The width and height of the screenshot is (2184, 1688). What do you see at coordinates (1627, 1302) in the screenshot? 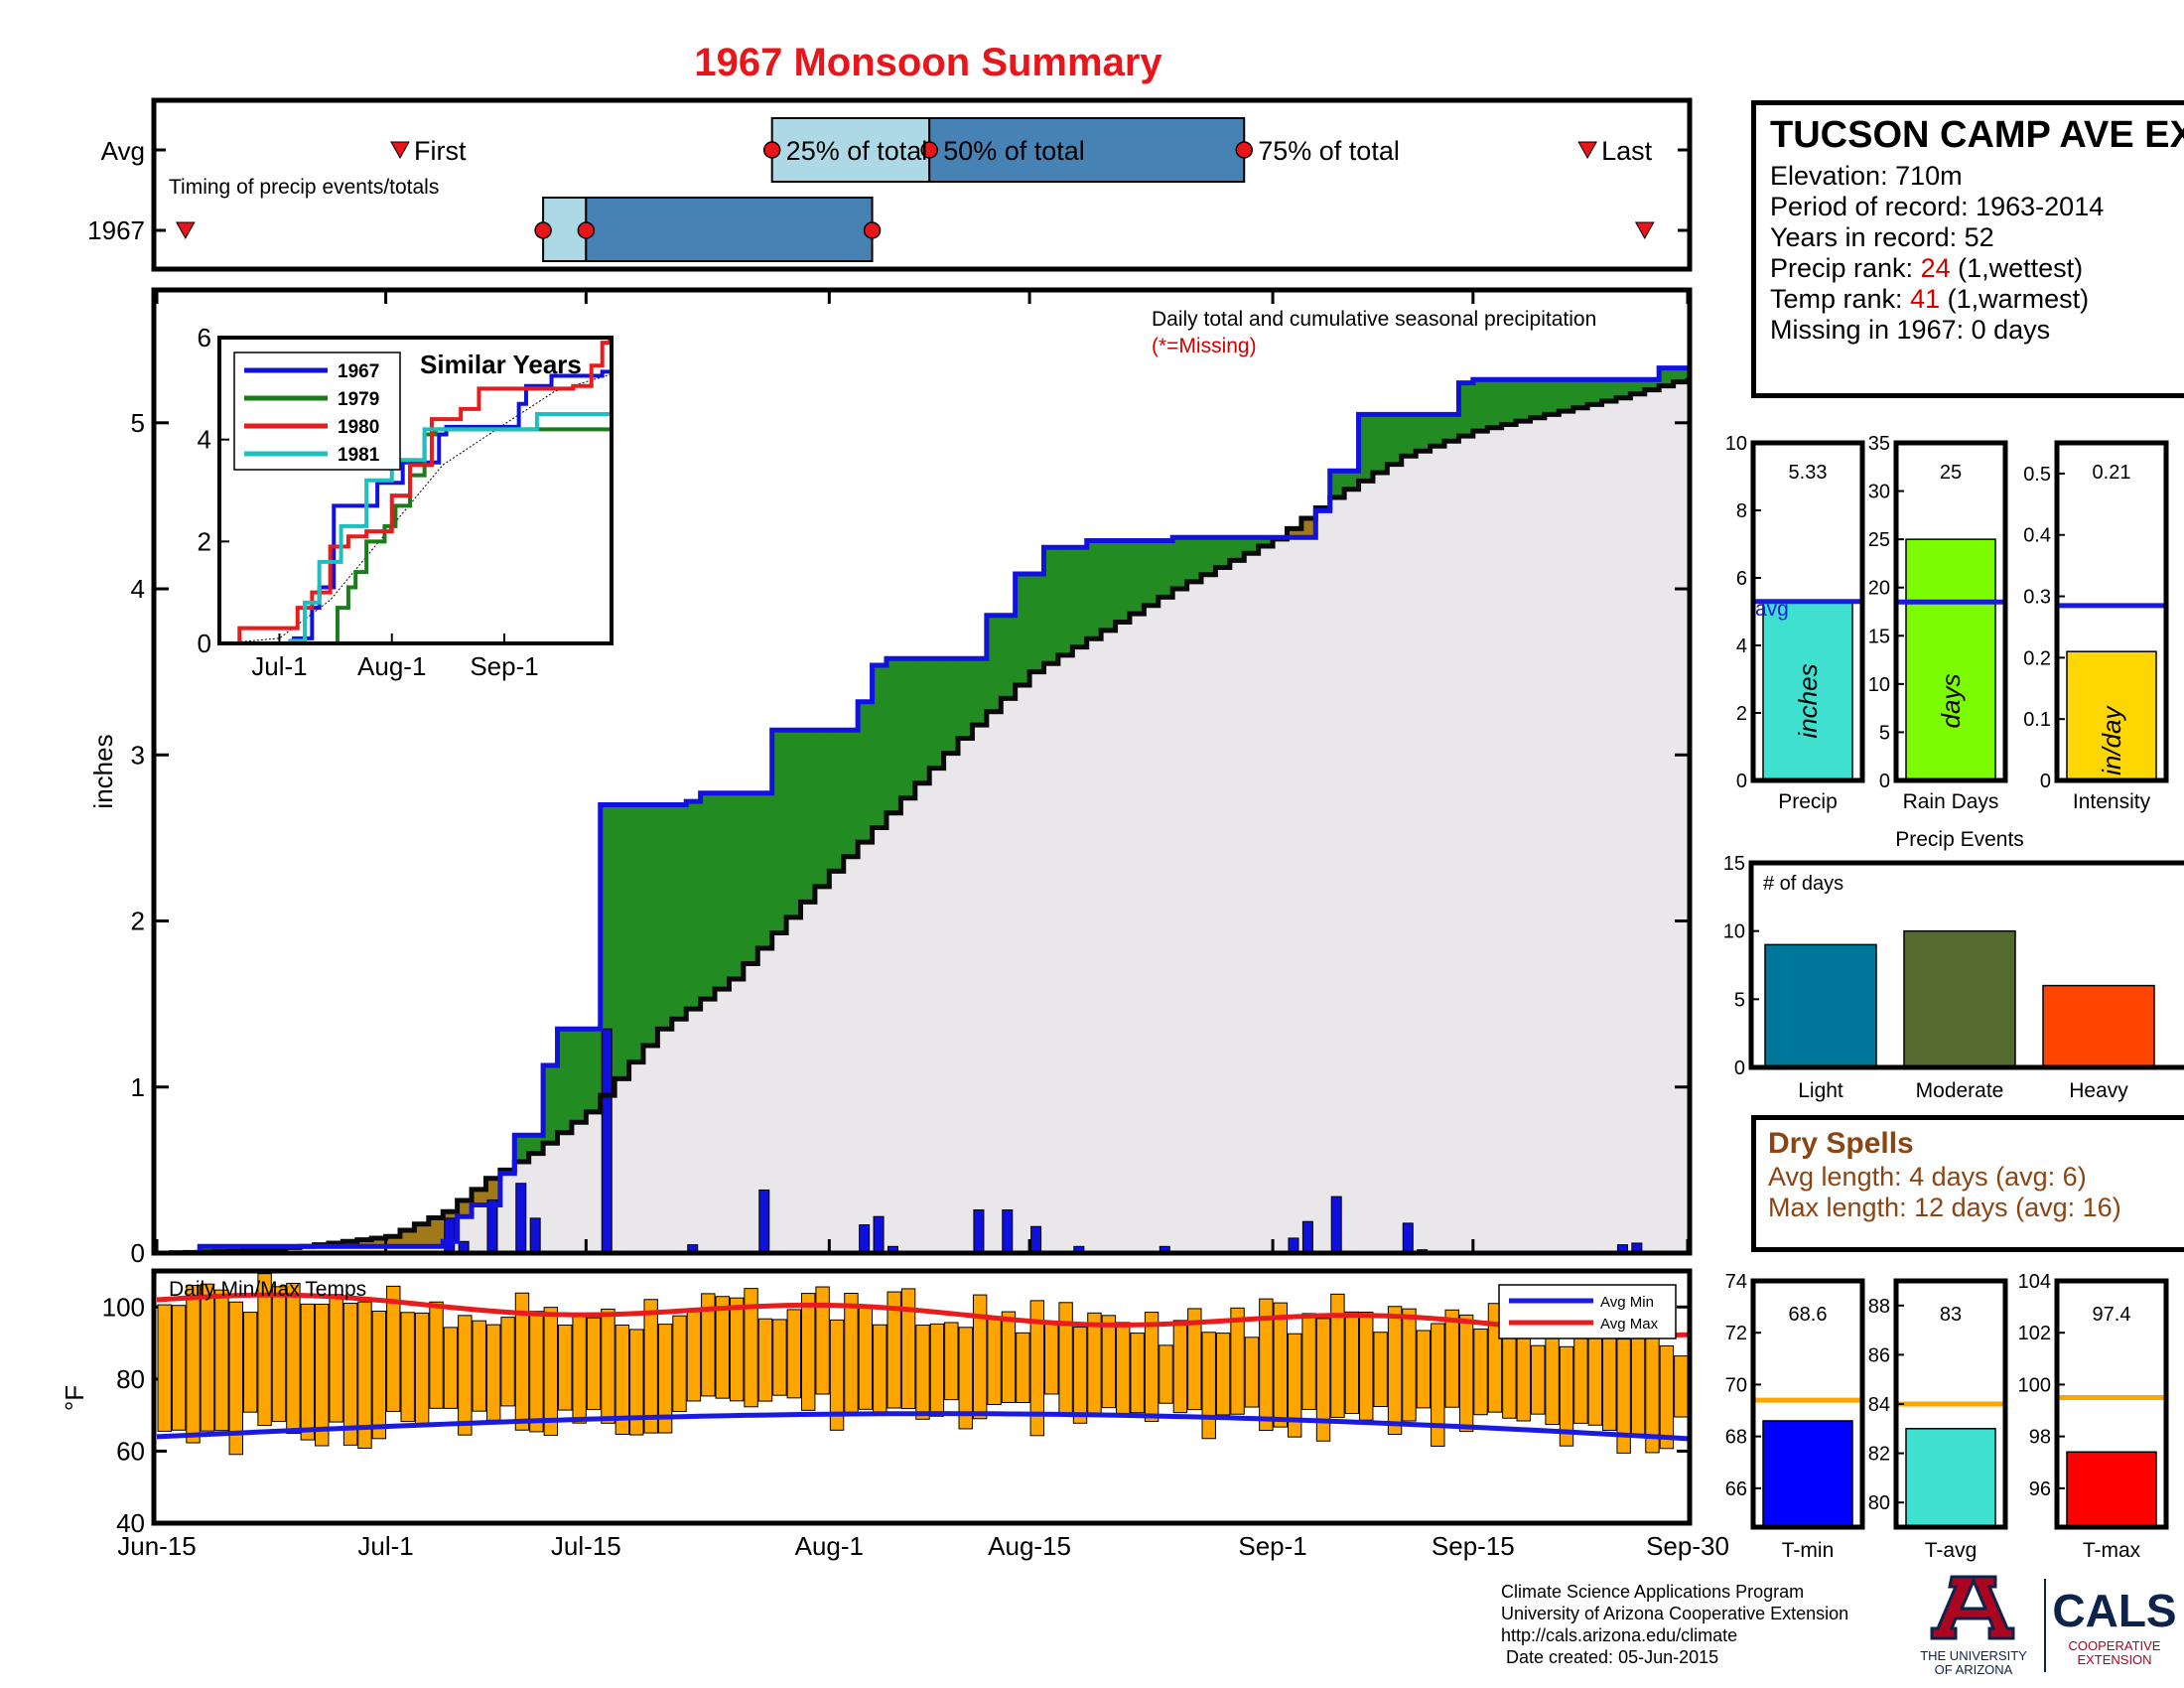
I see `legend-avg-min: Avg Min` at bounding box center [1627, 1302].